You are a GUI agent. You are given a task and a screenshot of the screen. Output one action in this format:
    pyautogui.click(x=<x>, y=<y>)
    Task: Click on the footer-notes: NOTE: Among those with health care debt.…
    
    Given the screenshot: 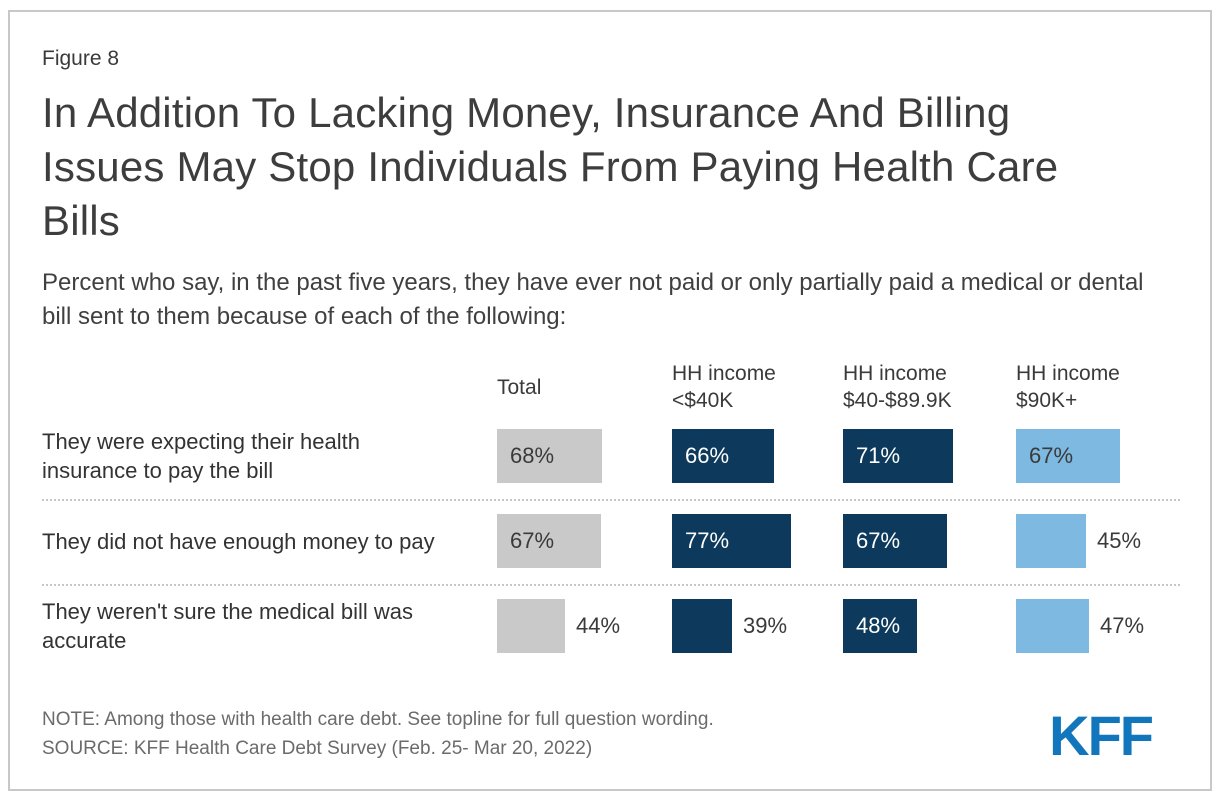 What is the action you would take?
    pyautogui.click(x=378, y=734)
    